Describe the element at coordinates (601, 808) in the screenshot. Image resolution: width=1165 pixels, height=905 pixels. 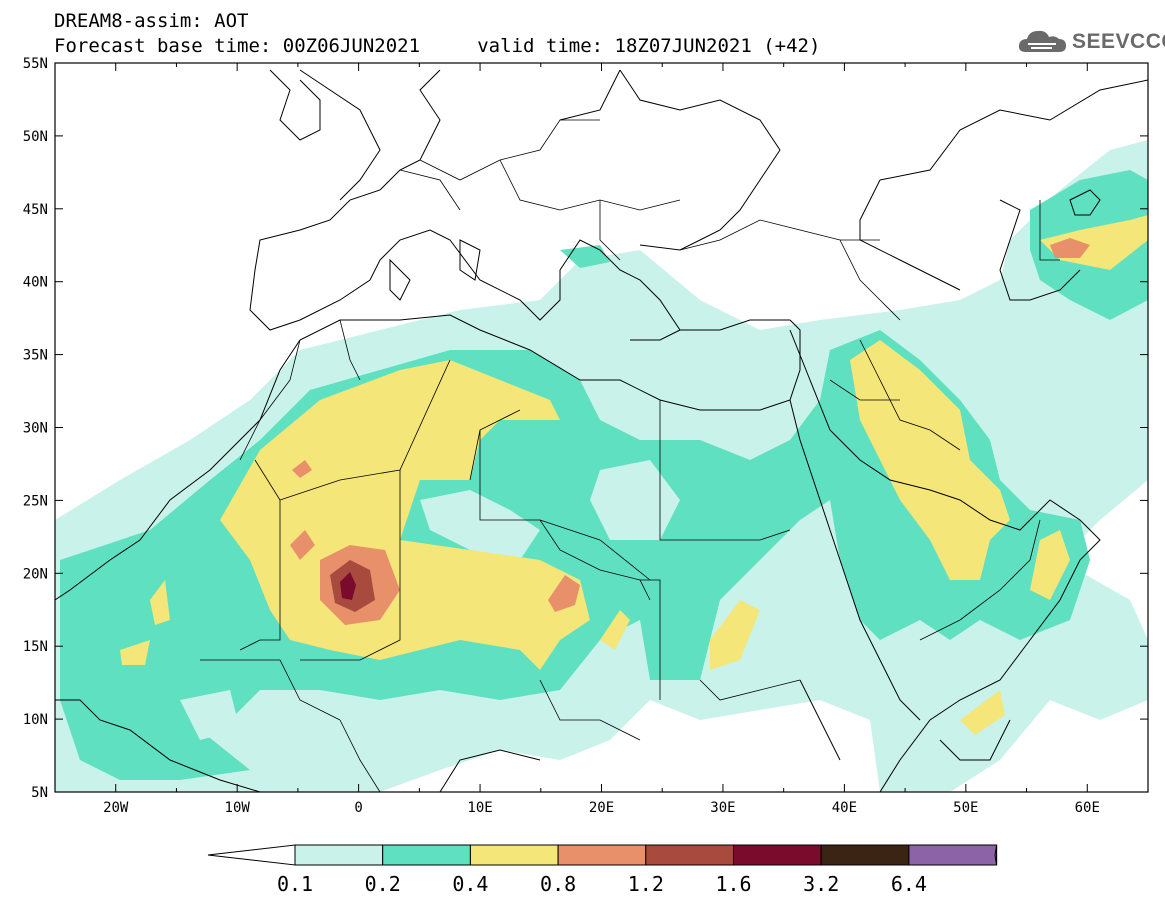
I see `lon-label: 20E` at that location.